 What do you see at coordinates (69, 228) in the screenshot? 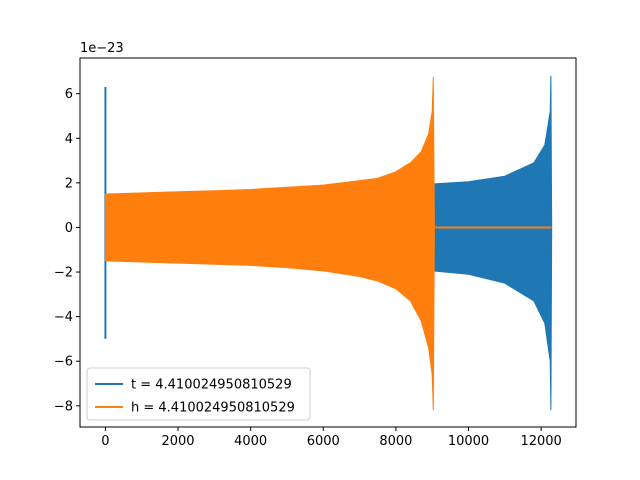
I see `y-tick-label: 0` at bounding box center [69, 228].